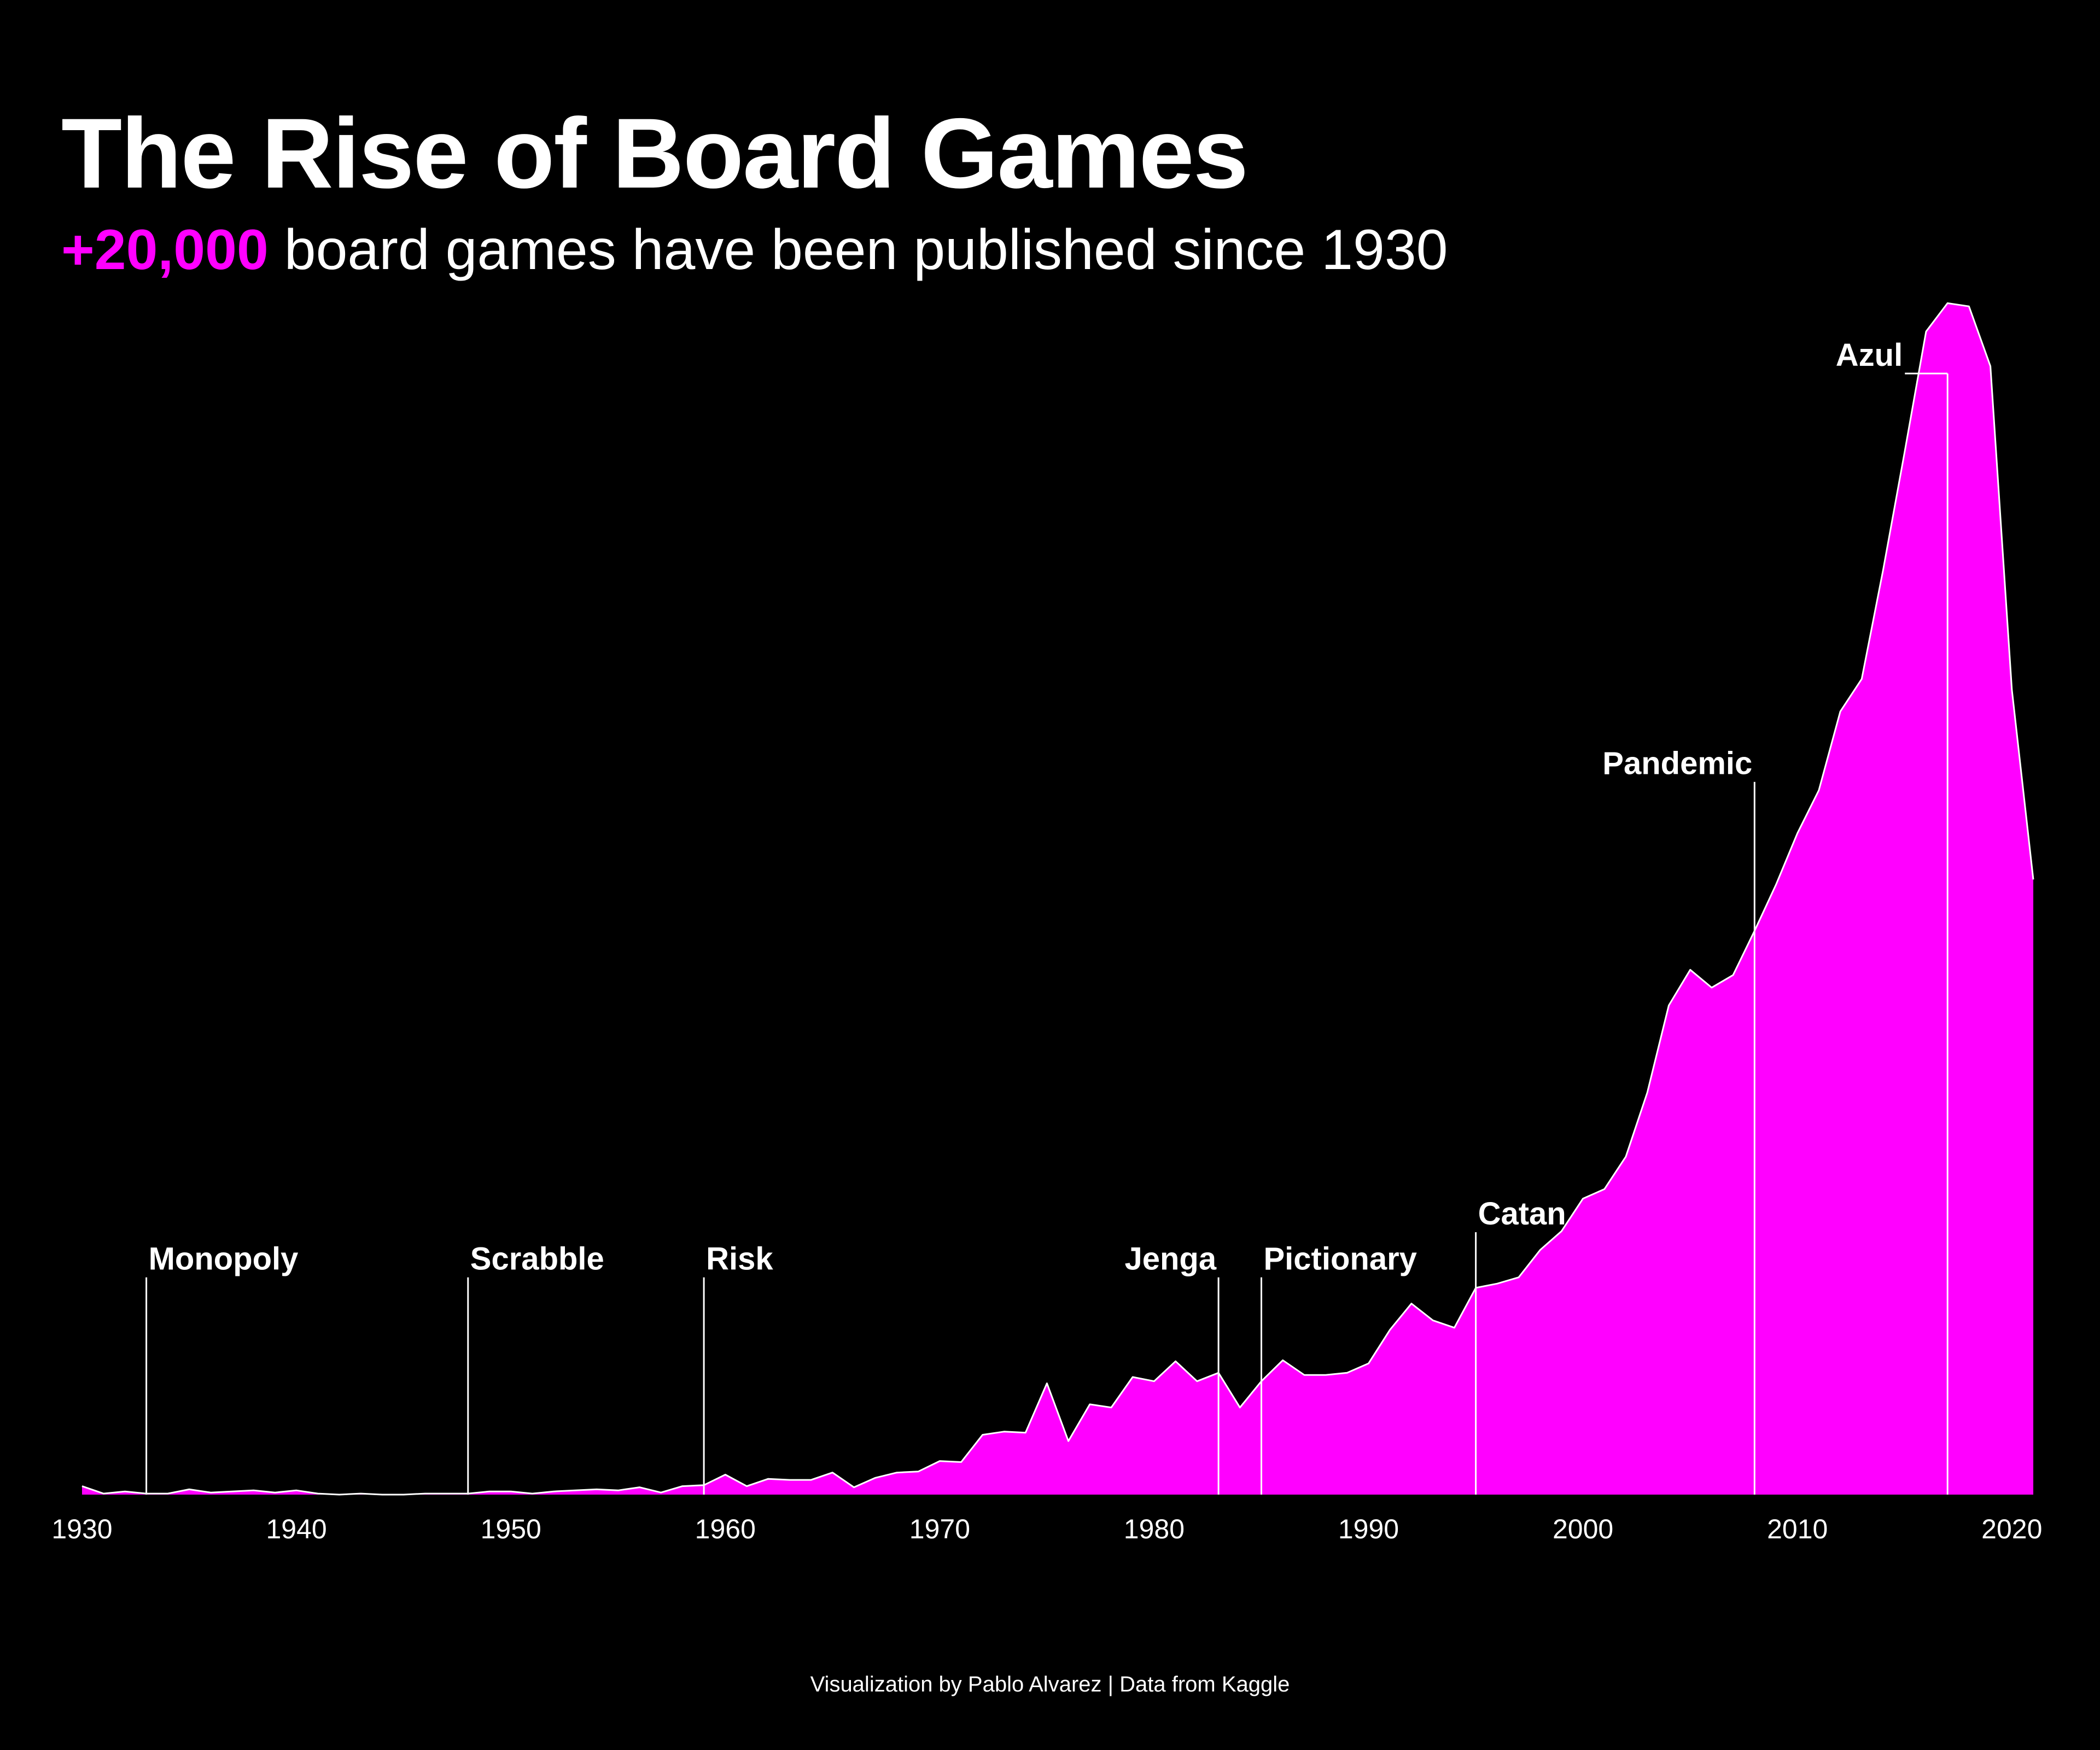 The height and width of the screenshot is (1750, 2100). Describe the element at coordinates (2011, 1529) in the screenshot. I see `x-tick-label: 2020` at that location.